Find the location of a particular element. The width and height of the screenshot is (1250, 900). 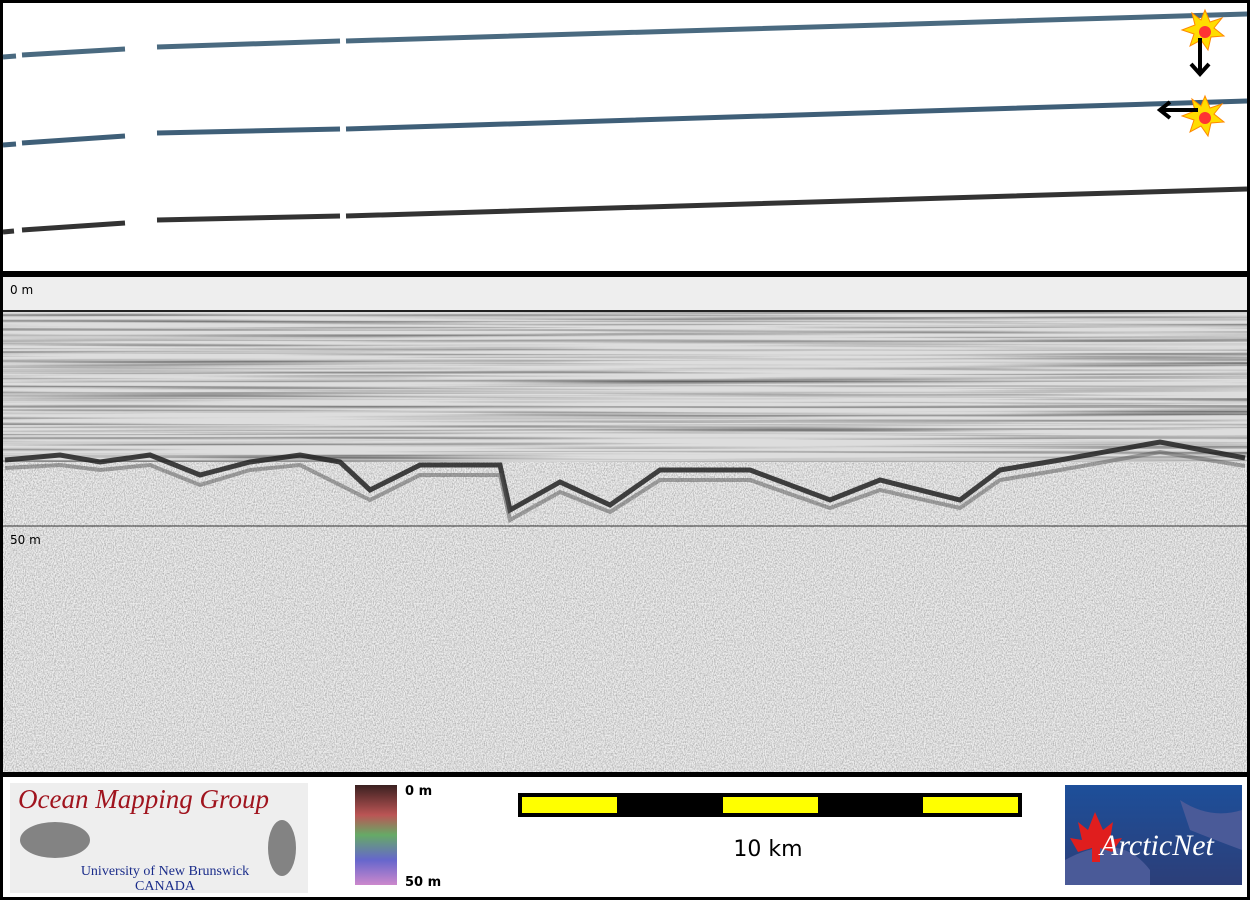

logo-text: University of New Brunswick is located at coordinates (165, 871).